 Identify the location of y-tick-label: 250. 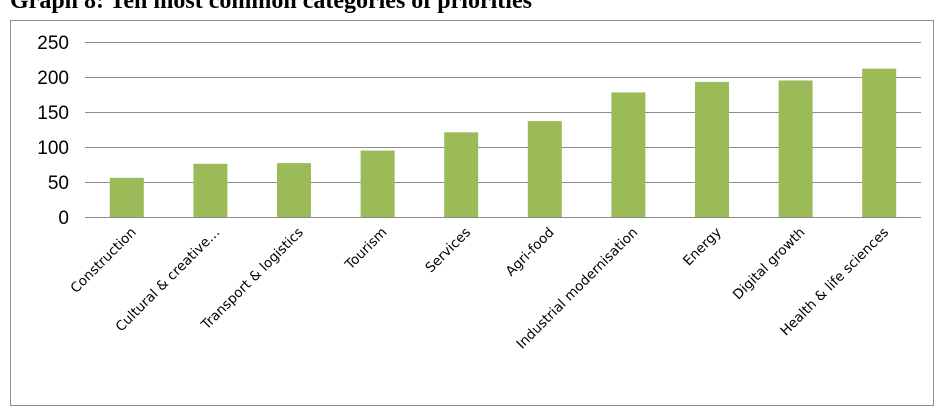
(53, 43).